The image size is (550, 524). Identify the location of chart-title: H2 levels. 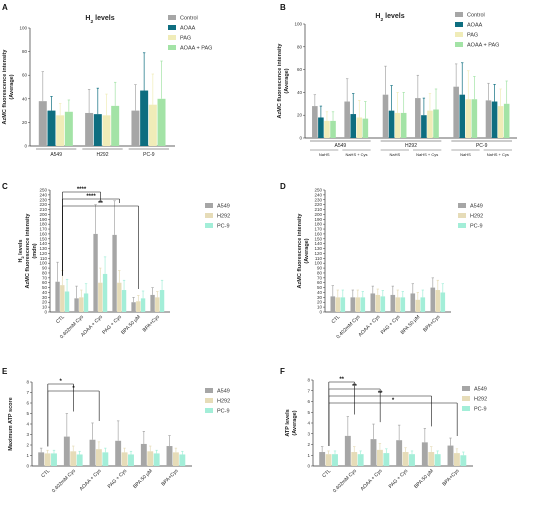
(389, 18).